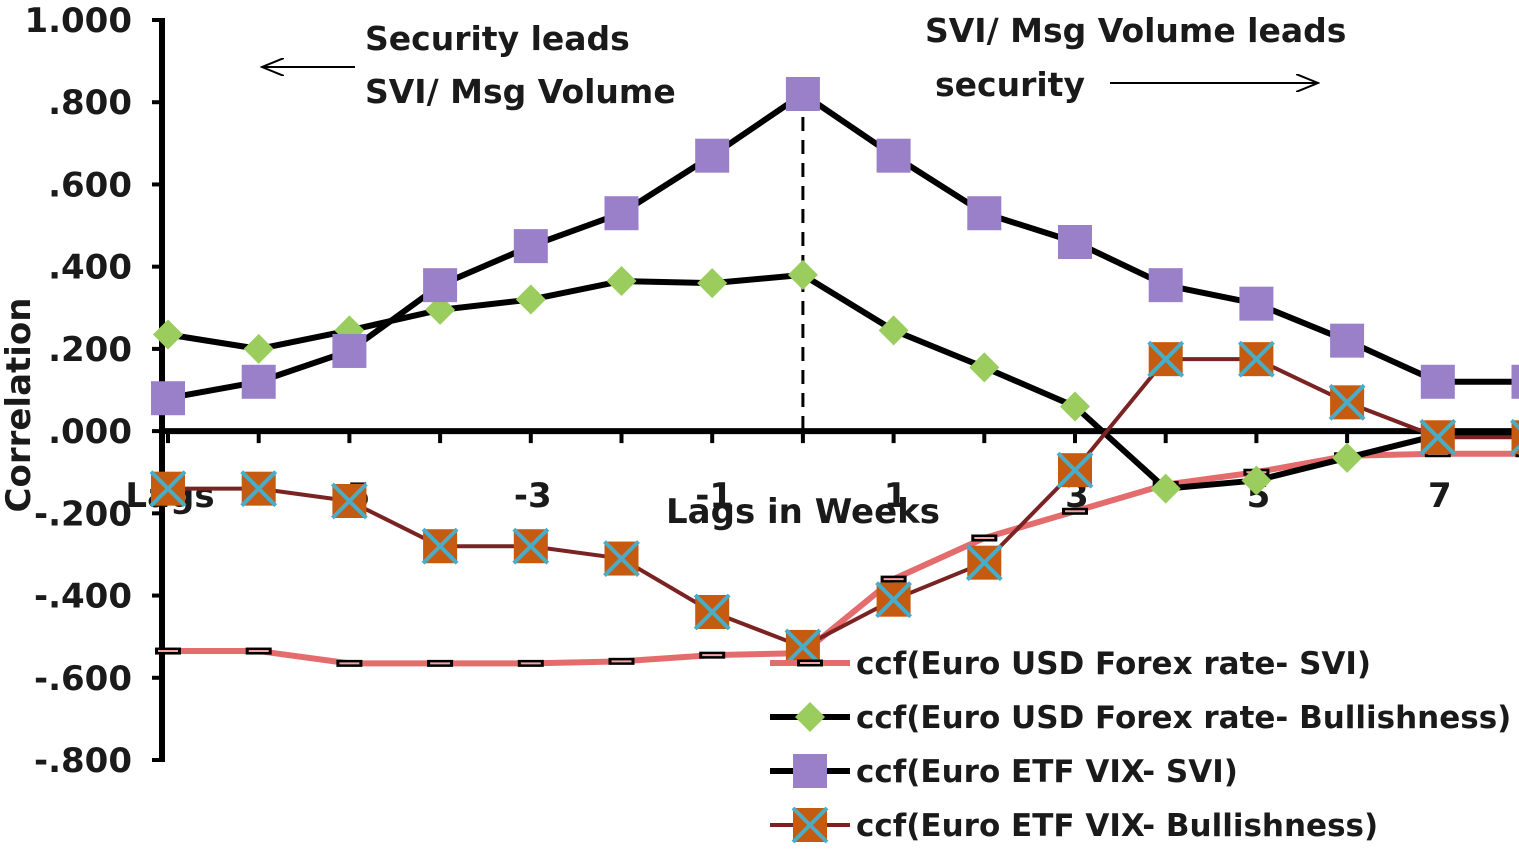 This screenshot has height=853, width=1519. What do you see at coordinates (90, 350) in the screenshot?
I see `y-tick-label: .200` at bounding box center [90, 350].